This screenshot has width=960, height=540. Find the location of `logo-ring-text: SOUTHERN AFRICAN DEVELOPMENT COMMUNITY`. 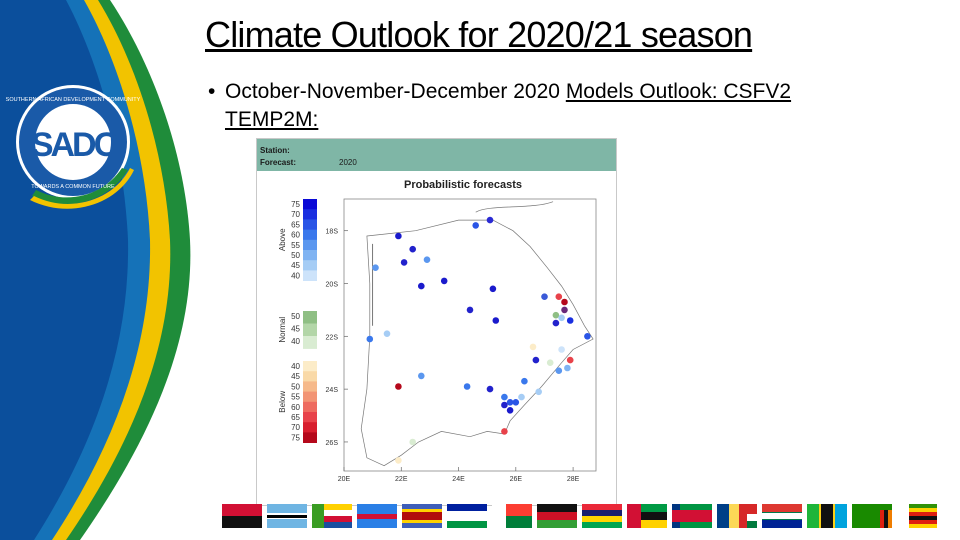

logo-ring-text: SOUTHERN AFRICAN DEVELOPMENT COMMUNITY is located at coordinates (73, 100).